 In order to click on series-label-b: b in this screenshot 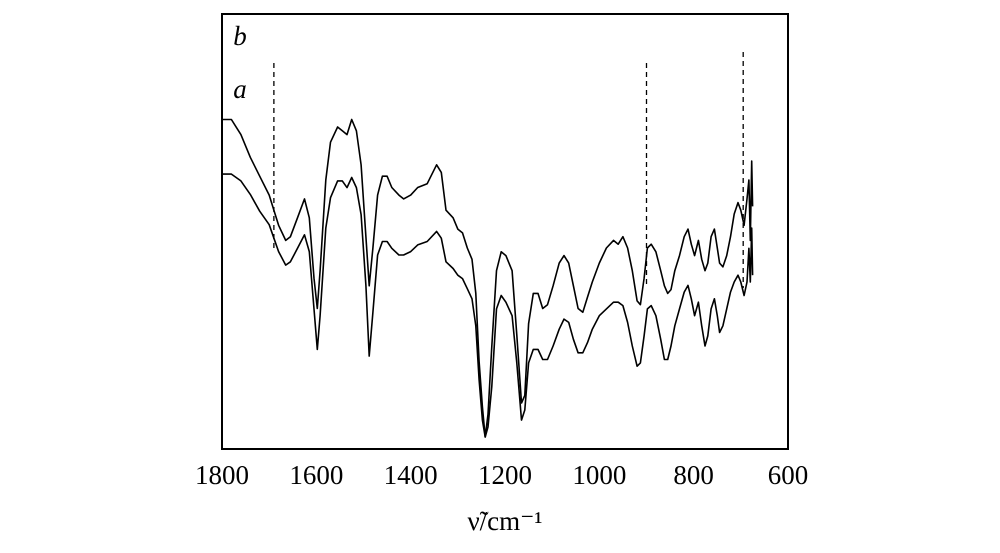, I will do `click(240, 36)`.